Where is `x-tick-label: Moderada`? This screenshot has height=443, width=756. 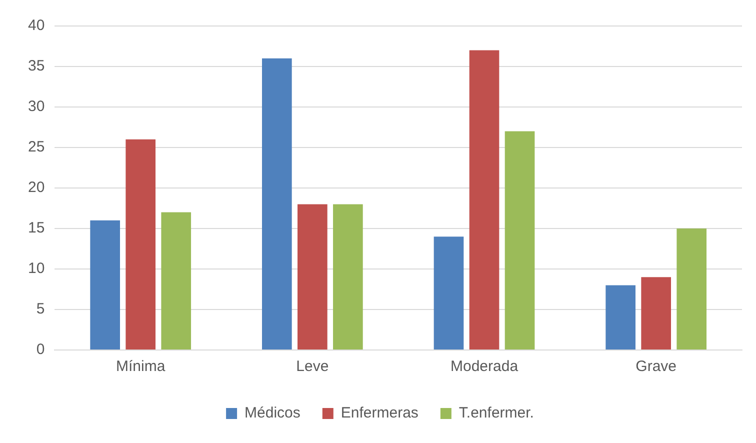 x-tick-label: Moderada is located at coordinates (484, 367).